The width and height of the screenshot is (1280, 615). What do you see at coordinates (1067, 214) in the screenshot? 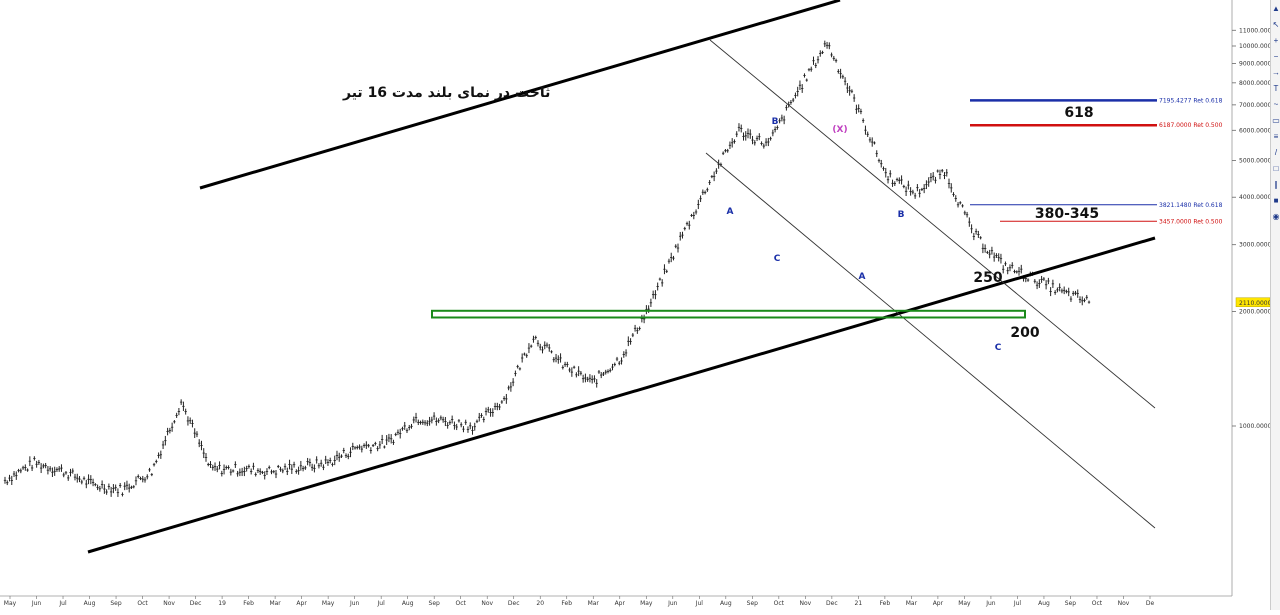
I see `level-label: 380-345` at bounding box center [1067, 214].